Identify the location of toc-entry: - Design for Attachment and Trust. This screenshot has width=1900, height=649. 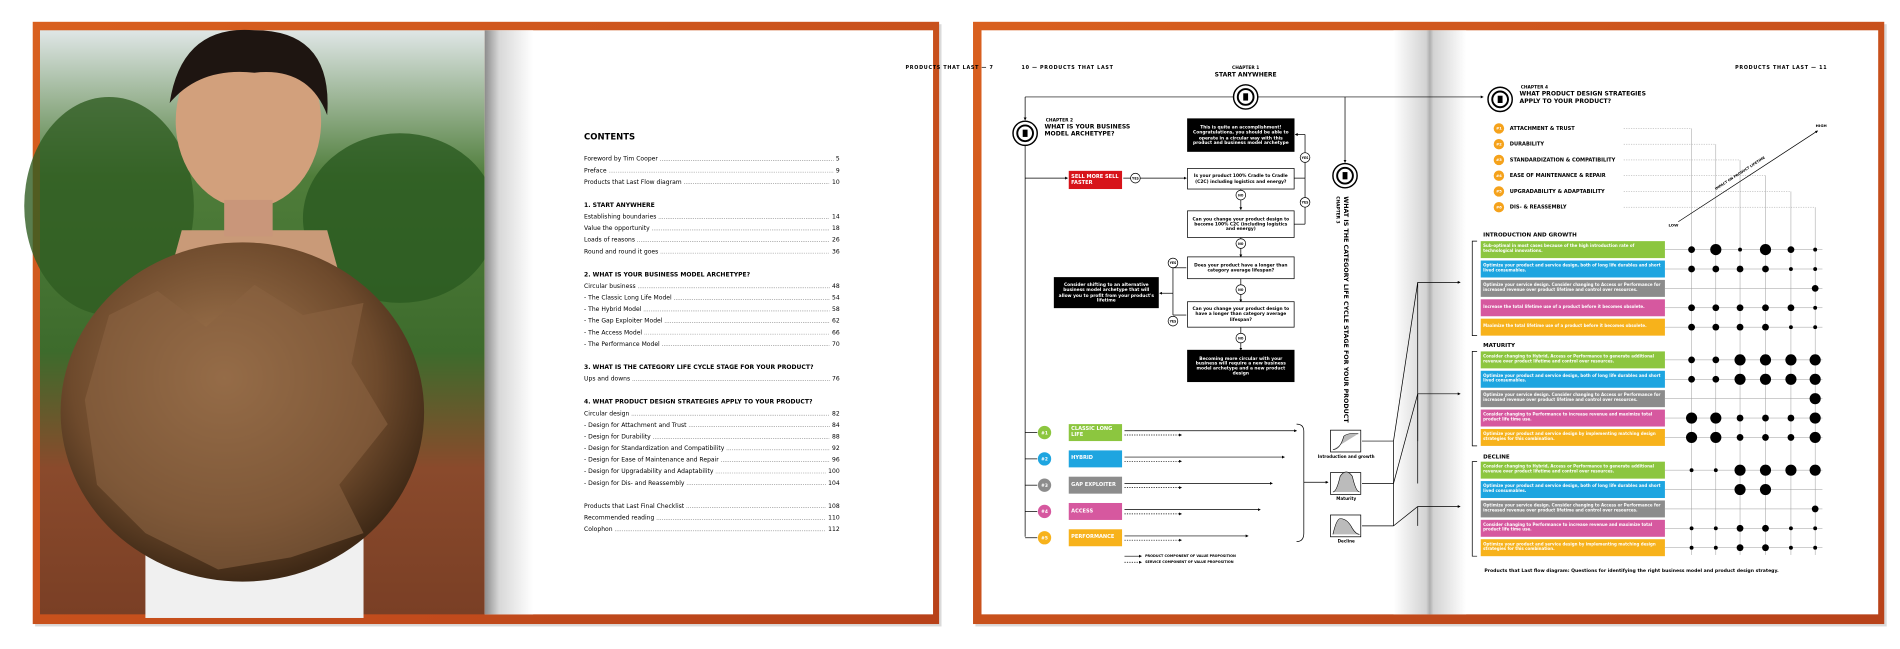
(635, 425).